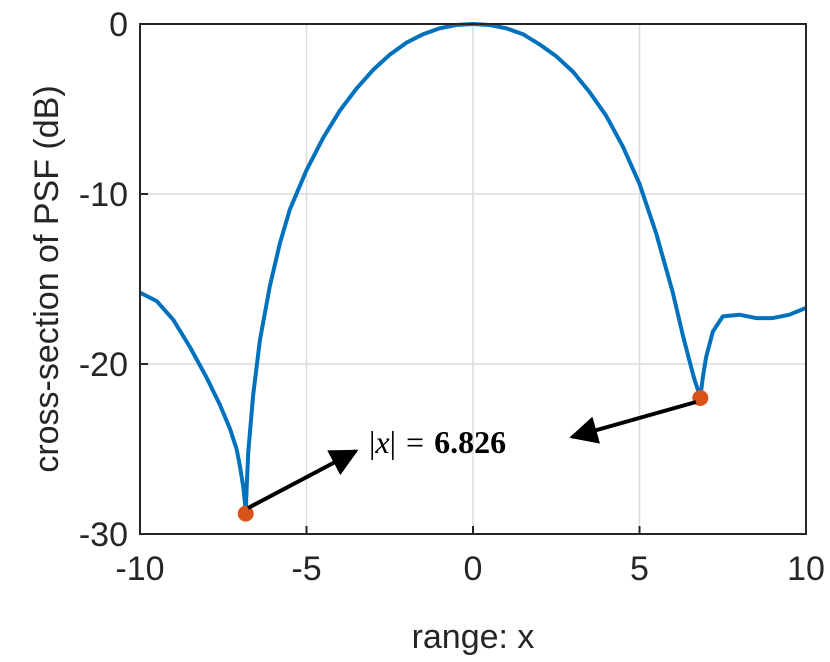 The image size is (830, 662). What do you see at coordinates (118, 25) in the screenshot?
I see `y-tick-label: 0` at bounding box center [118, 25].